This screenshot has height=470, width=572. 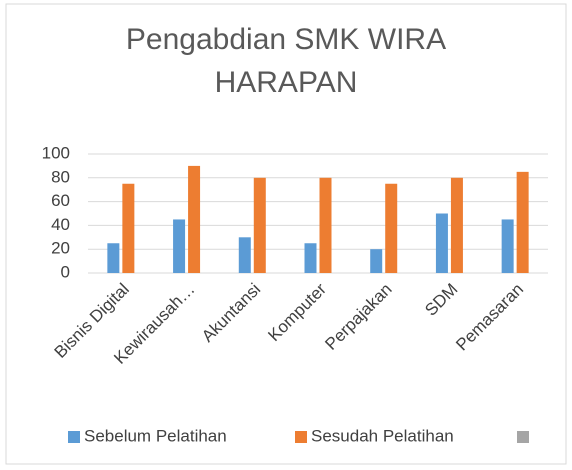 I want to click on x-tick-label: Perpajakan, so click(x=358, y=317).